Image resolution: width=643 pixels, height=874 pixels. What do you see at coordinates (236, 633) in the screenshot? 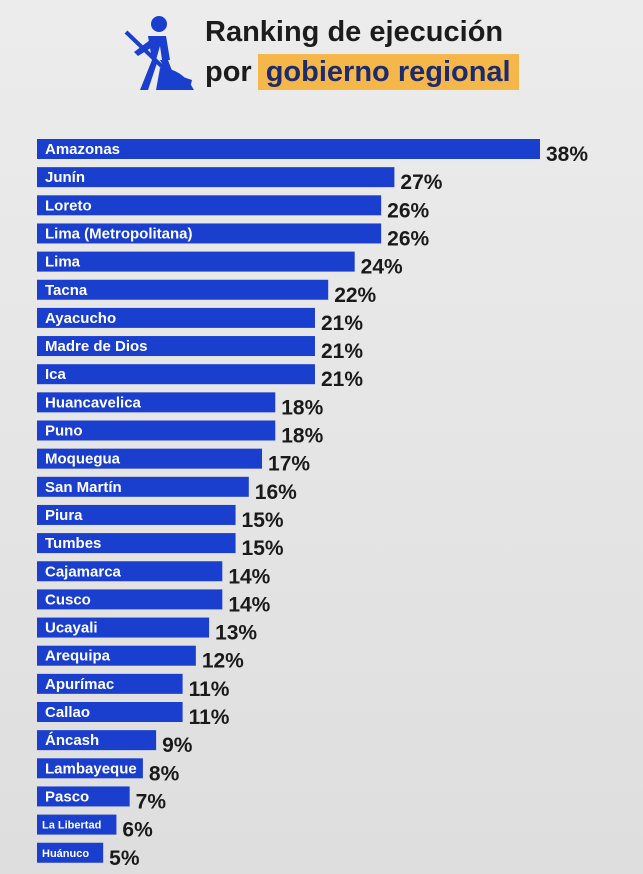
I see `bar-value-label: 13%` at bounding box center [236, 633].